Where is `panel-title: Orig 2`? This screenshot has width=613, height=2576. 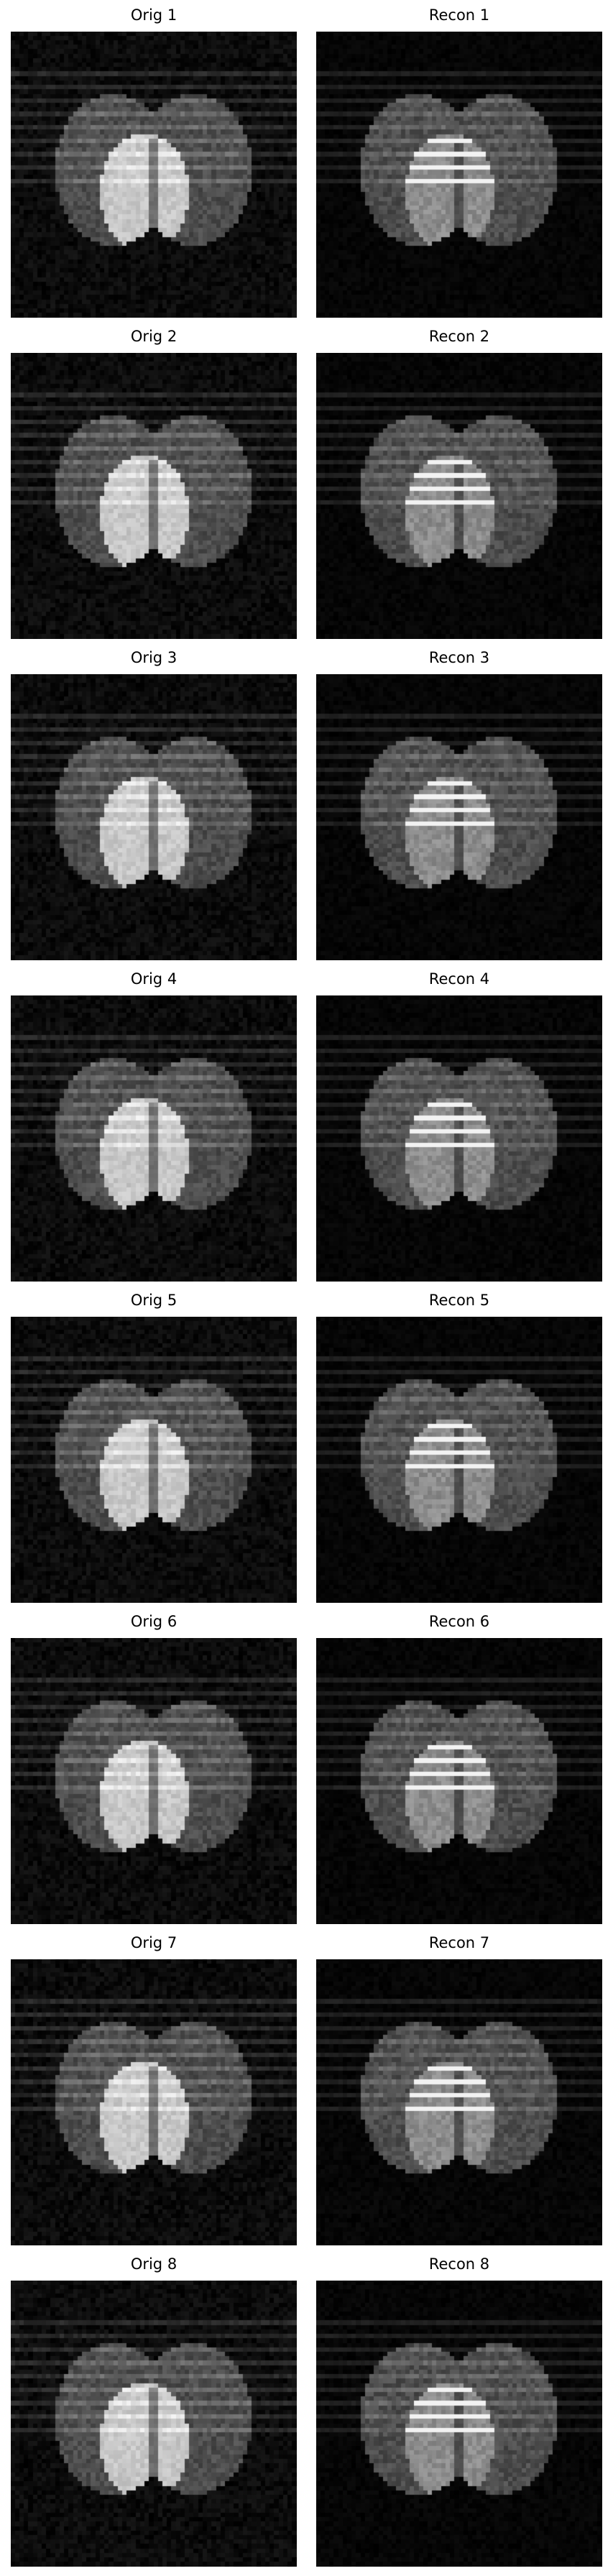 panel-title: Orig 2 is located at coordinates (154, 336).